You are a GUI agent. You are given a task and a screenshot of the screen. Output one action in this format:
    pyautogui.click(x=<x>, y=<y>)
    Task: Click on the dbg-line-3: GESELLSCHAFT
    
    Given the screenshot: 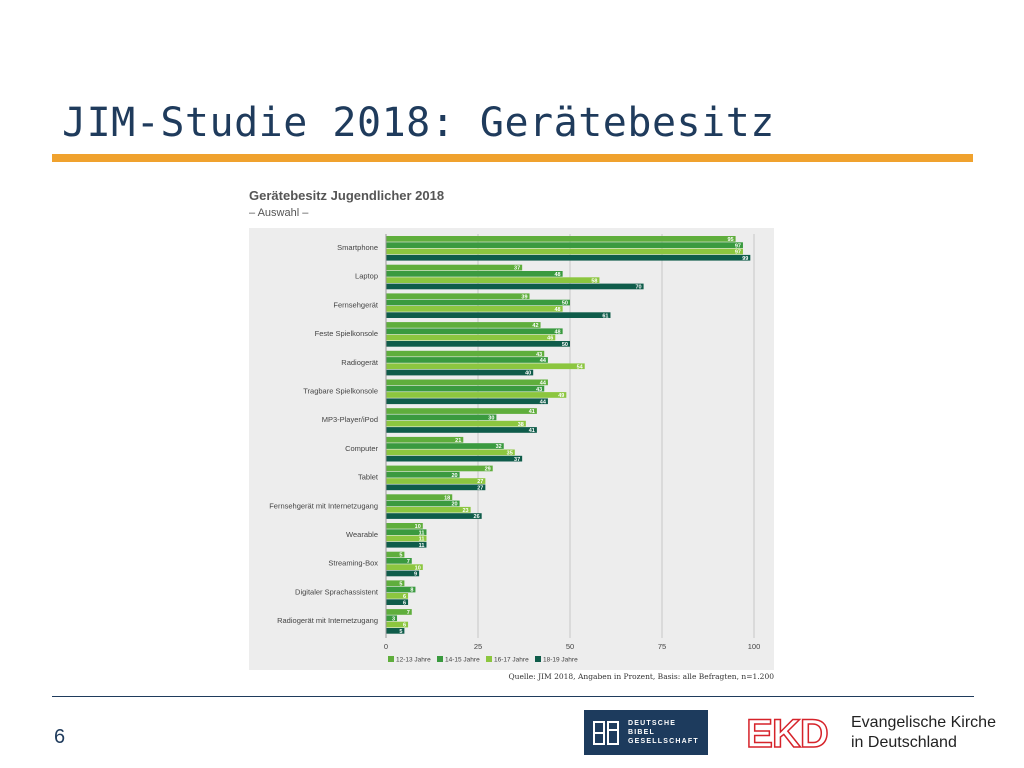 What is the action you would take?
    pyautogui.click(x=663, y=741)
    